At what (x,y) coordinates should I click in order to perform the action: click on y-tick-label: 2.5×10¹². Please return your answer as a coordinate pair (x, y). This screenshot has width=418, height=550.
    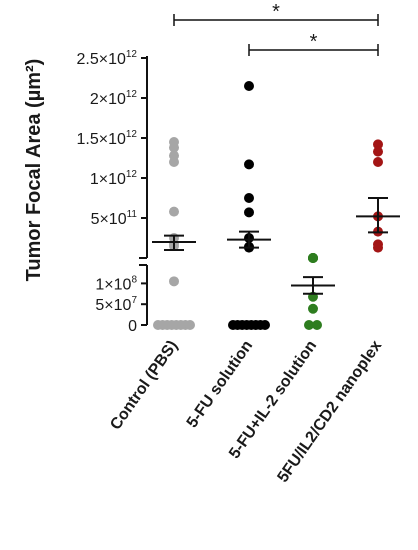
    Looking at the image, I should click on (106, 58).